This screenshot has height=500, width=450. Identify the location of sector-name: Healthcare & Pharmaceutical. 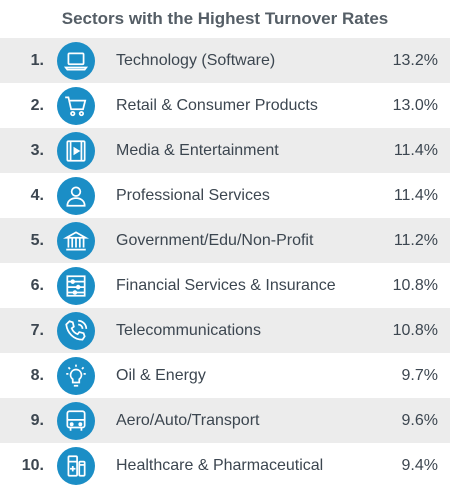
(220, 465).